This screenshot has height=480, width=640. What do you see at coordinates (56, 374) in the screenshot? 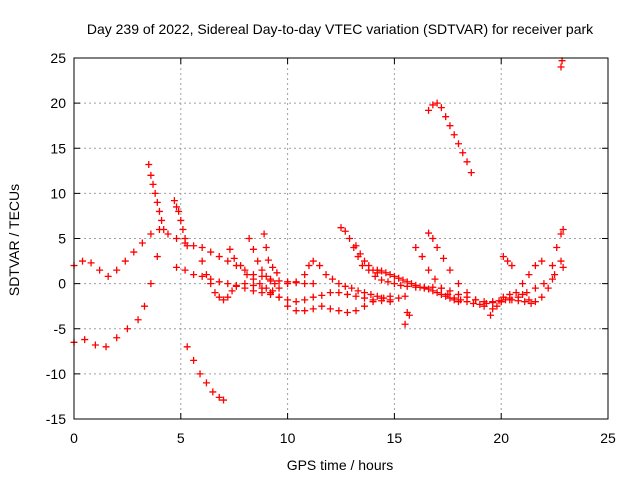
I see `y-tick-label: -10` at bounding box center [56, 374].